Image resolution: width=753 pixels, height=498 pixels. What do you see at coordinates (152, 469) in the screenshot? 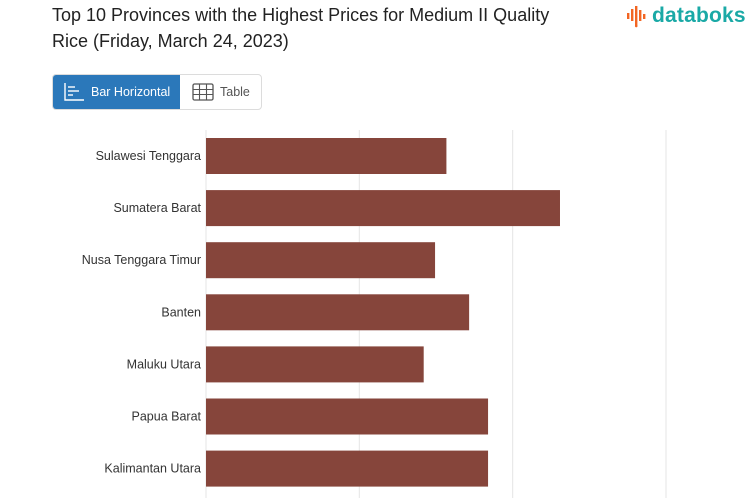
I see `category-label: Kalimantan Utara` at bounding box center [152, 469].